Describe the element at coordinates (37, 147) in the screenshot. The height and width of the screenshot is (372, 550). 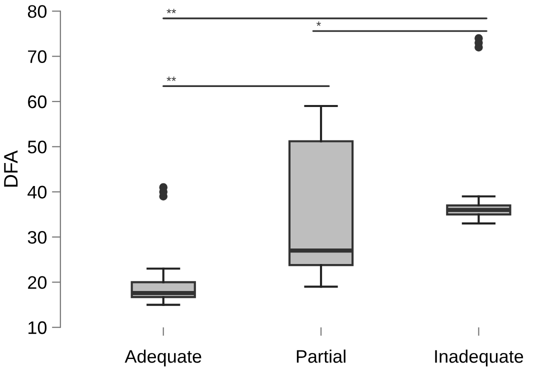
I see `y-tick-label: 50` at that location.